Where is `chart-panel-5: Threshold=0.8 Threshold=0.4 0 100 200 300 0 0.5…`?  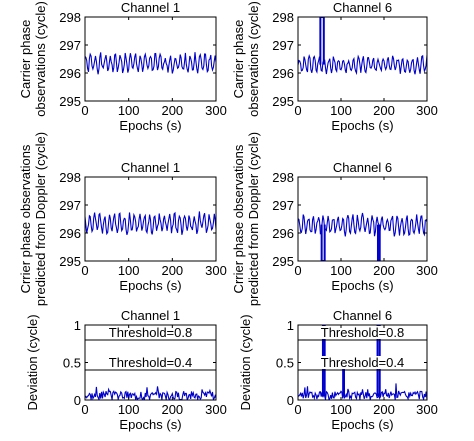
chart-panel-5: Threshold=0.8 Threshold=0.4 0 100 200 300 0 0.5… is located at coordinates (126, 370).